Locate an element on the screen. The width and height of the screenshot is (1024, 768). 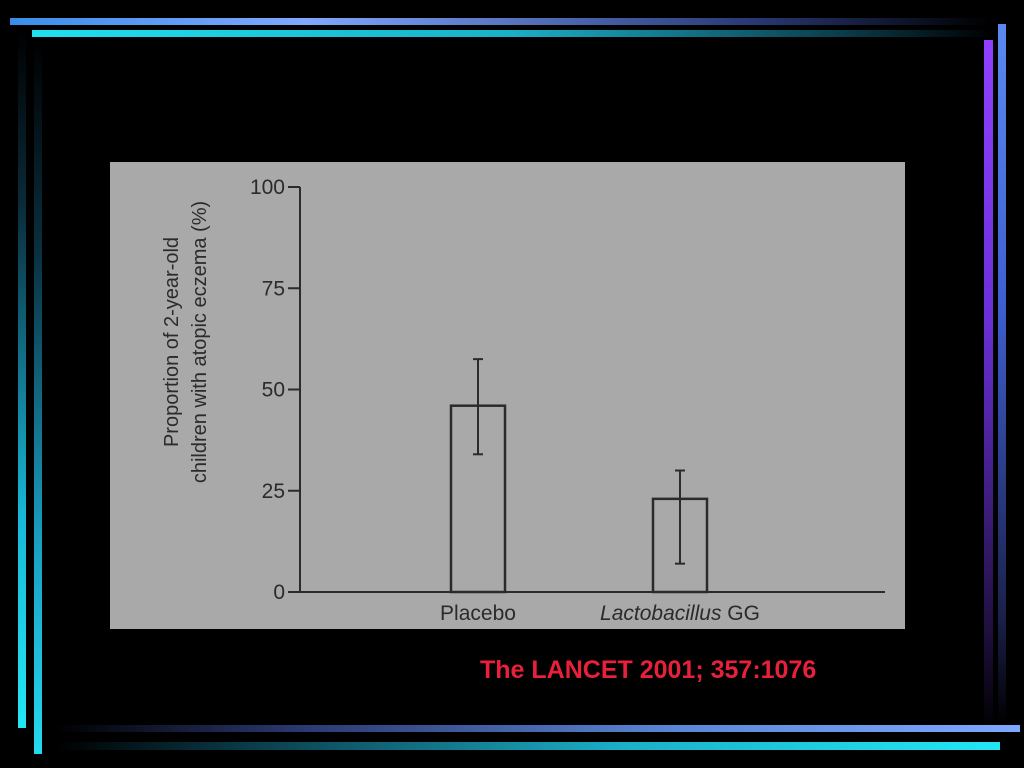
y-tick-label-4: 100 is located at coordinates (267, 187).